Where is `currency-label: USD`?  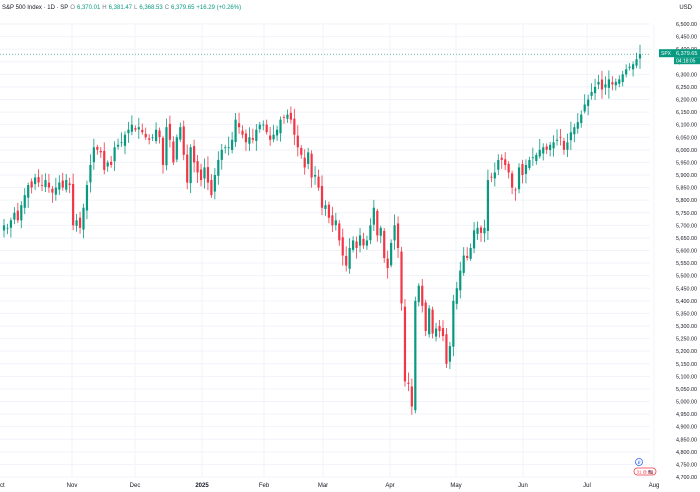
currency-label: USD is located at coordinates (685, 8).